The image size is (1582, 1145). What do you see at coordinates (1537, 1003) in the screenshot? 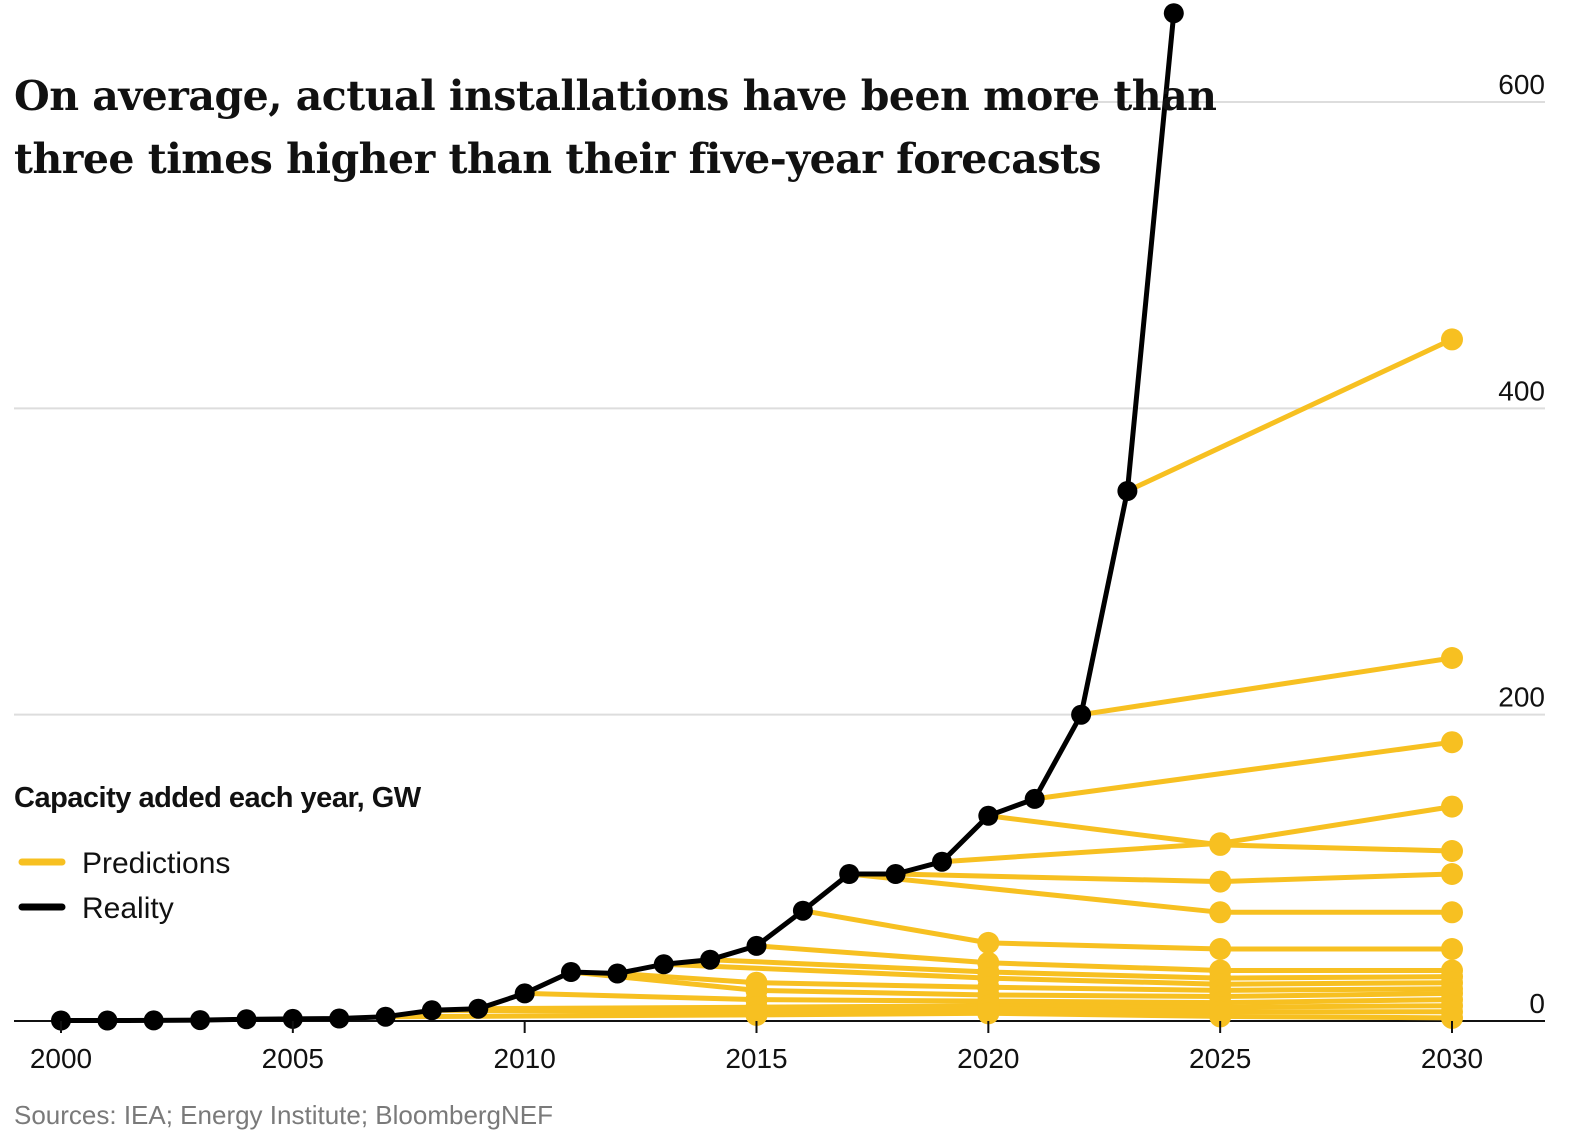
I see `y-tick-label: 0` at bounding box center [1537, 1003].